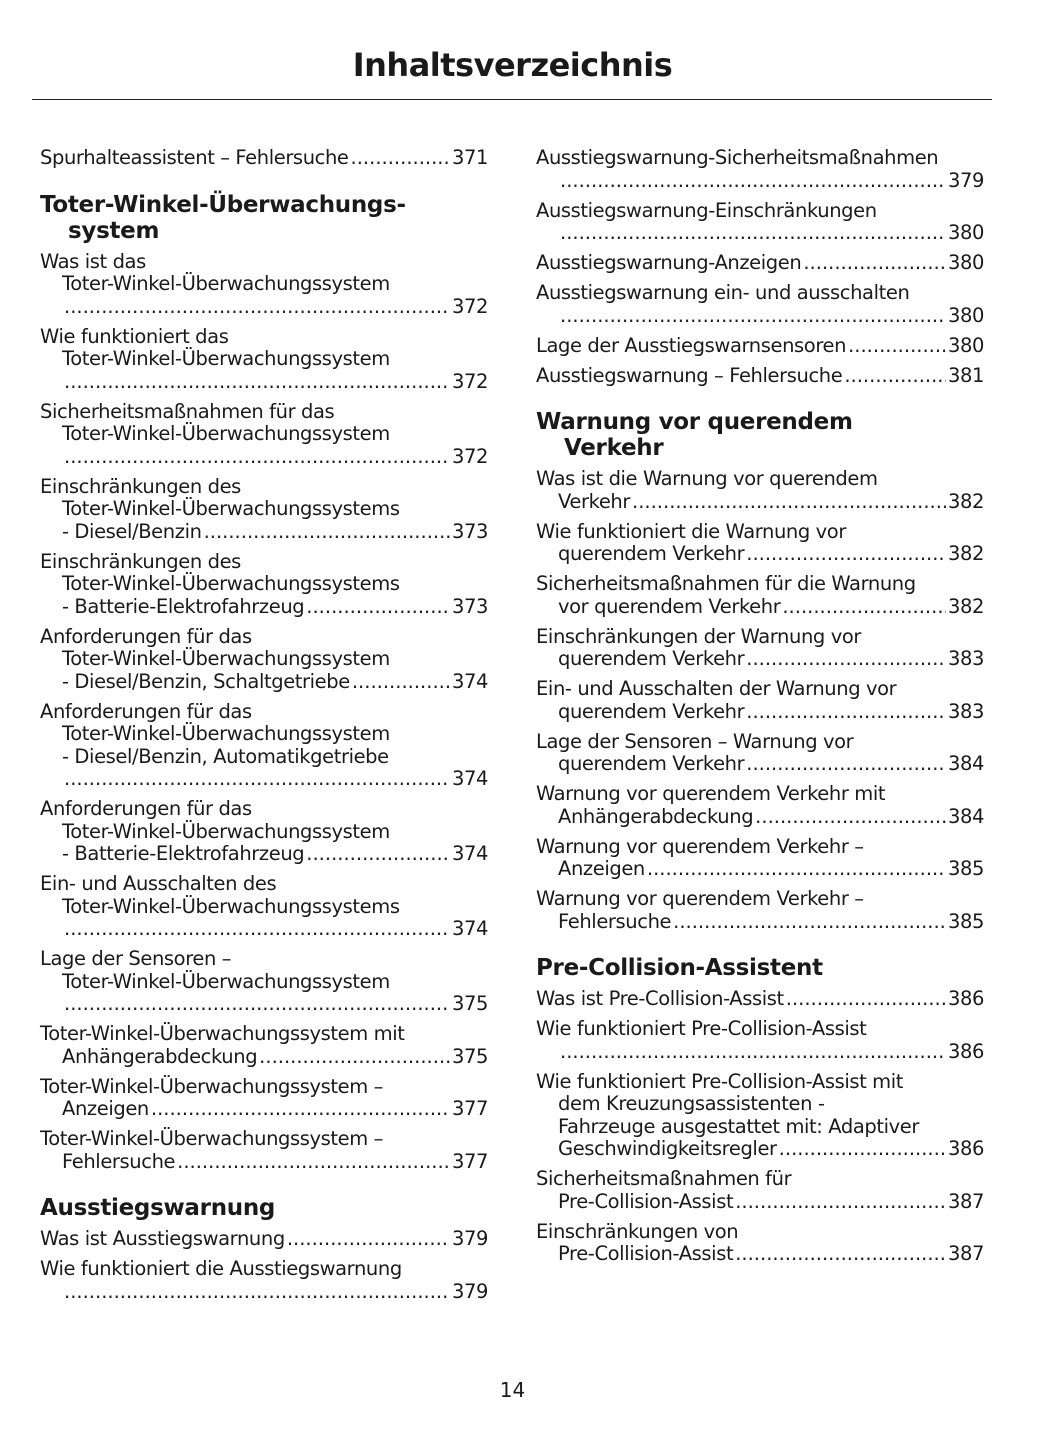 The height and width of the screenshot is (1448, 1055). Describe the element at coordinates (226, 981) in the screenshot. I see `toc-entry-line: Toter-Winkel-Überwachungssystem` at that location.